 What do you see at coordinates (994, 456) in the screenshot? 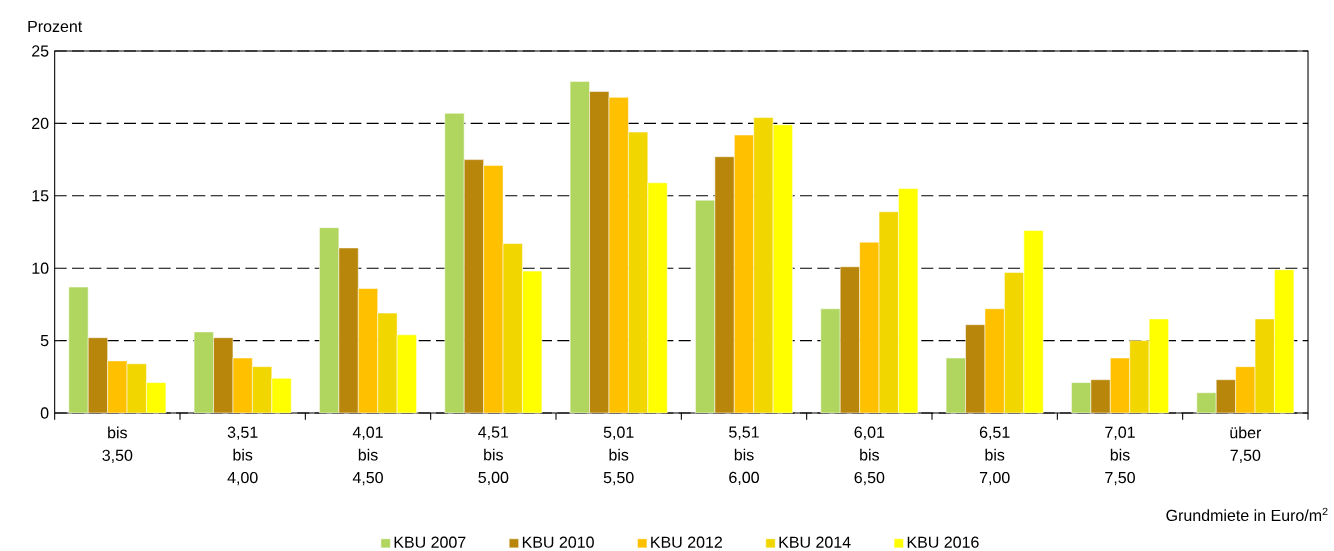
I see `x-tick-label: 6,51 bis 7,00` at bounding box center [994, 456].